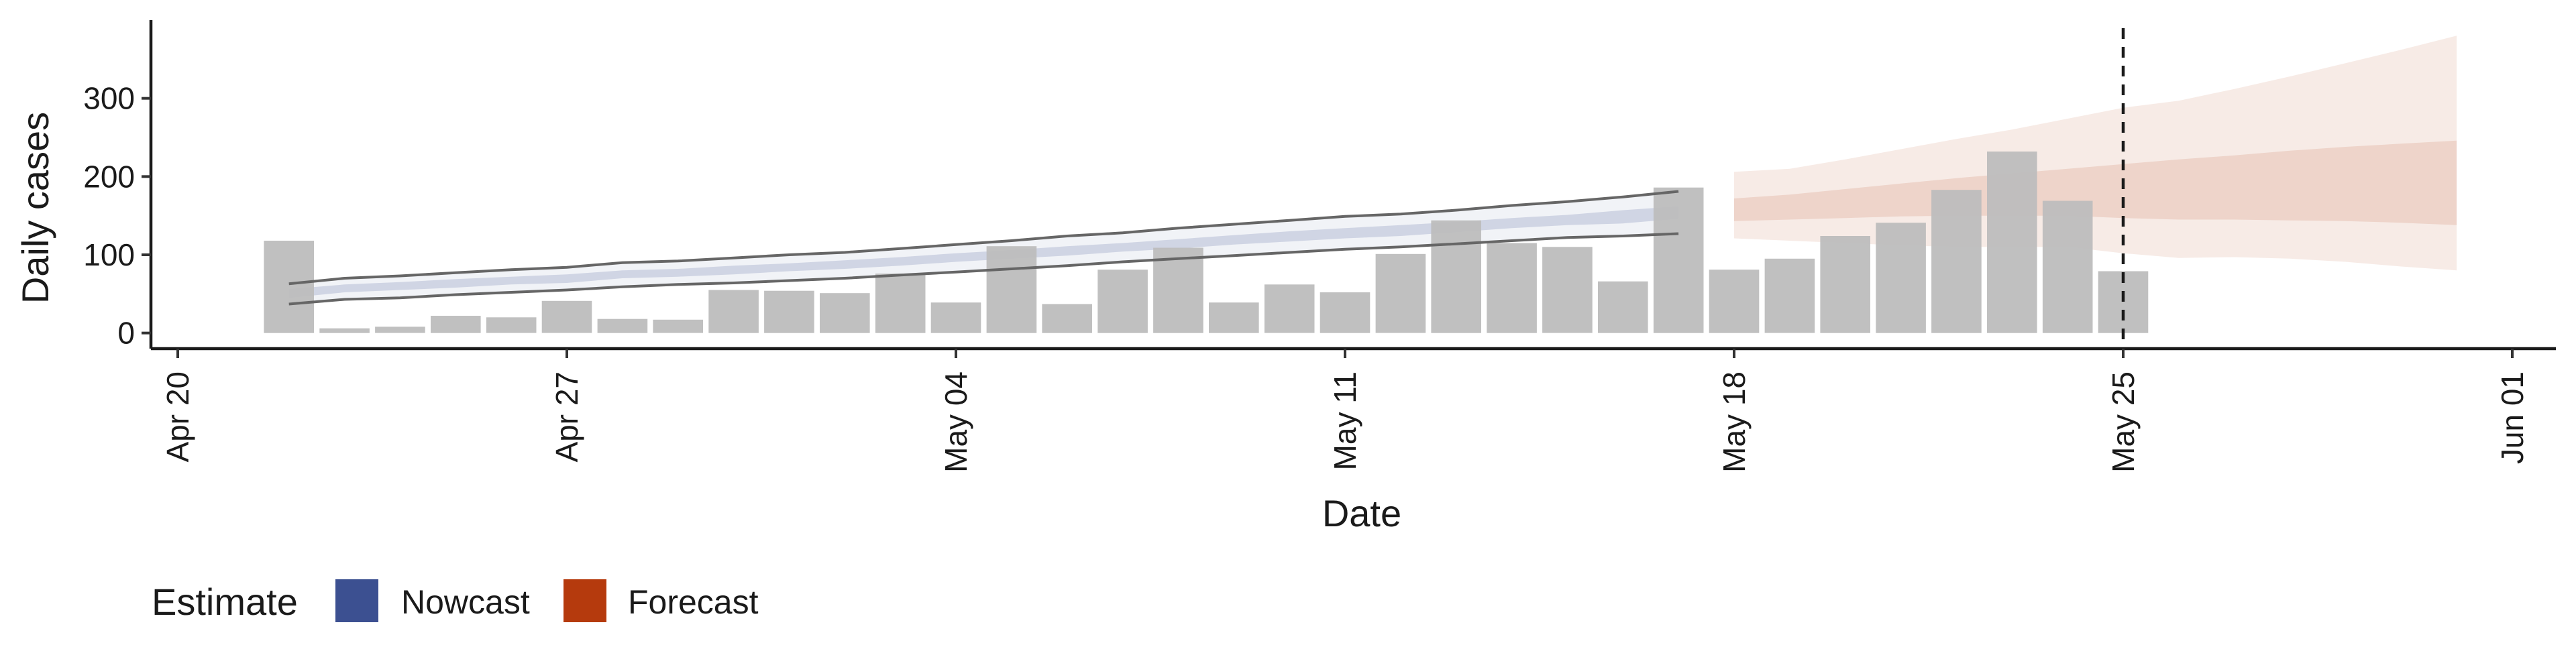 The image size is (2576, 647). What do you see at coordinates (2123, 422) in the screenshot?
I see `x-tick-label-2020-05-25: May 25` at bounding box center [2123, 422].